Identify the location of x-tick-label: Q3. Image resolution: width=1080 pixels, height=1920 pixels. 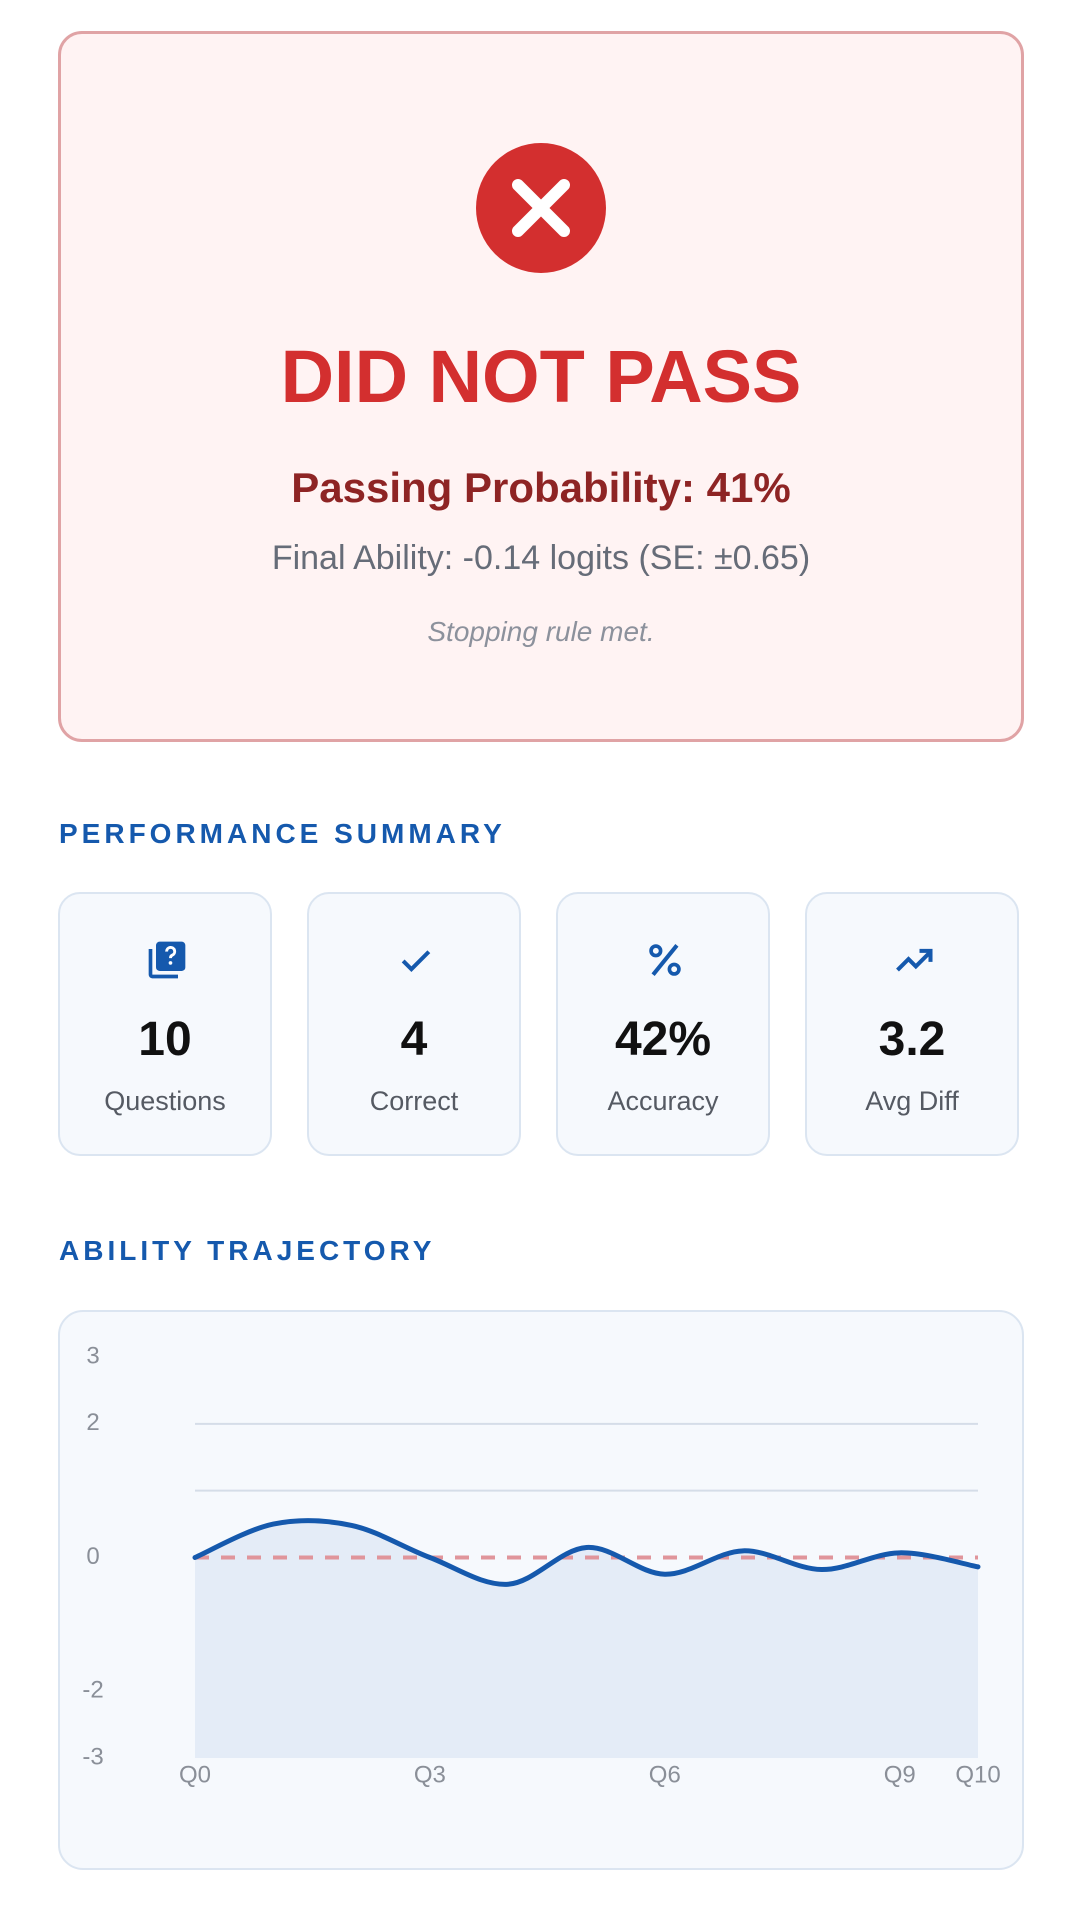
(430, 1774).